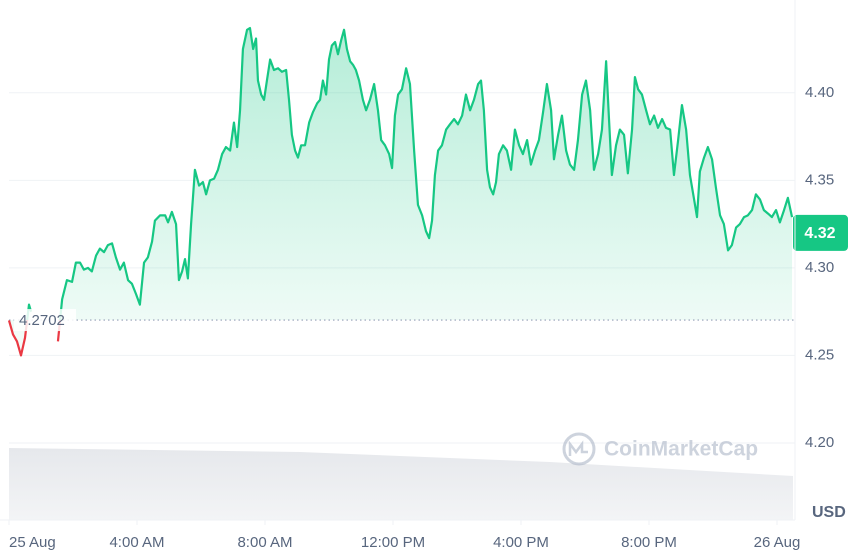  Describe the element at coordinates (401, 484) in the screenshot. I see `volume-band` at that location.